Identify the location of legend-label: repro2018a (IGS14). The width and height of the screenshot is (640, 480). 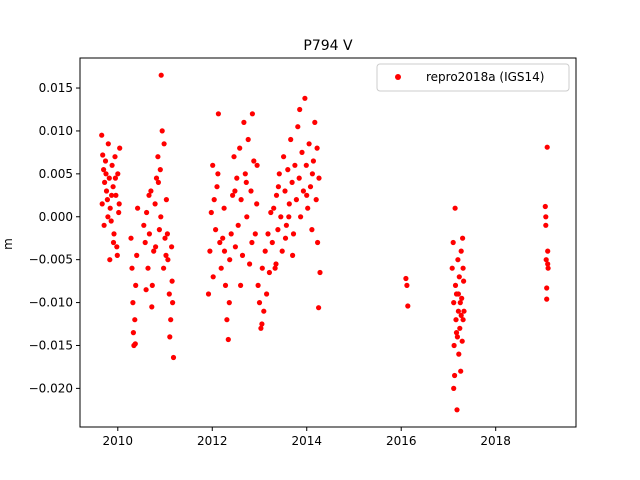
(485, 77).